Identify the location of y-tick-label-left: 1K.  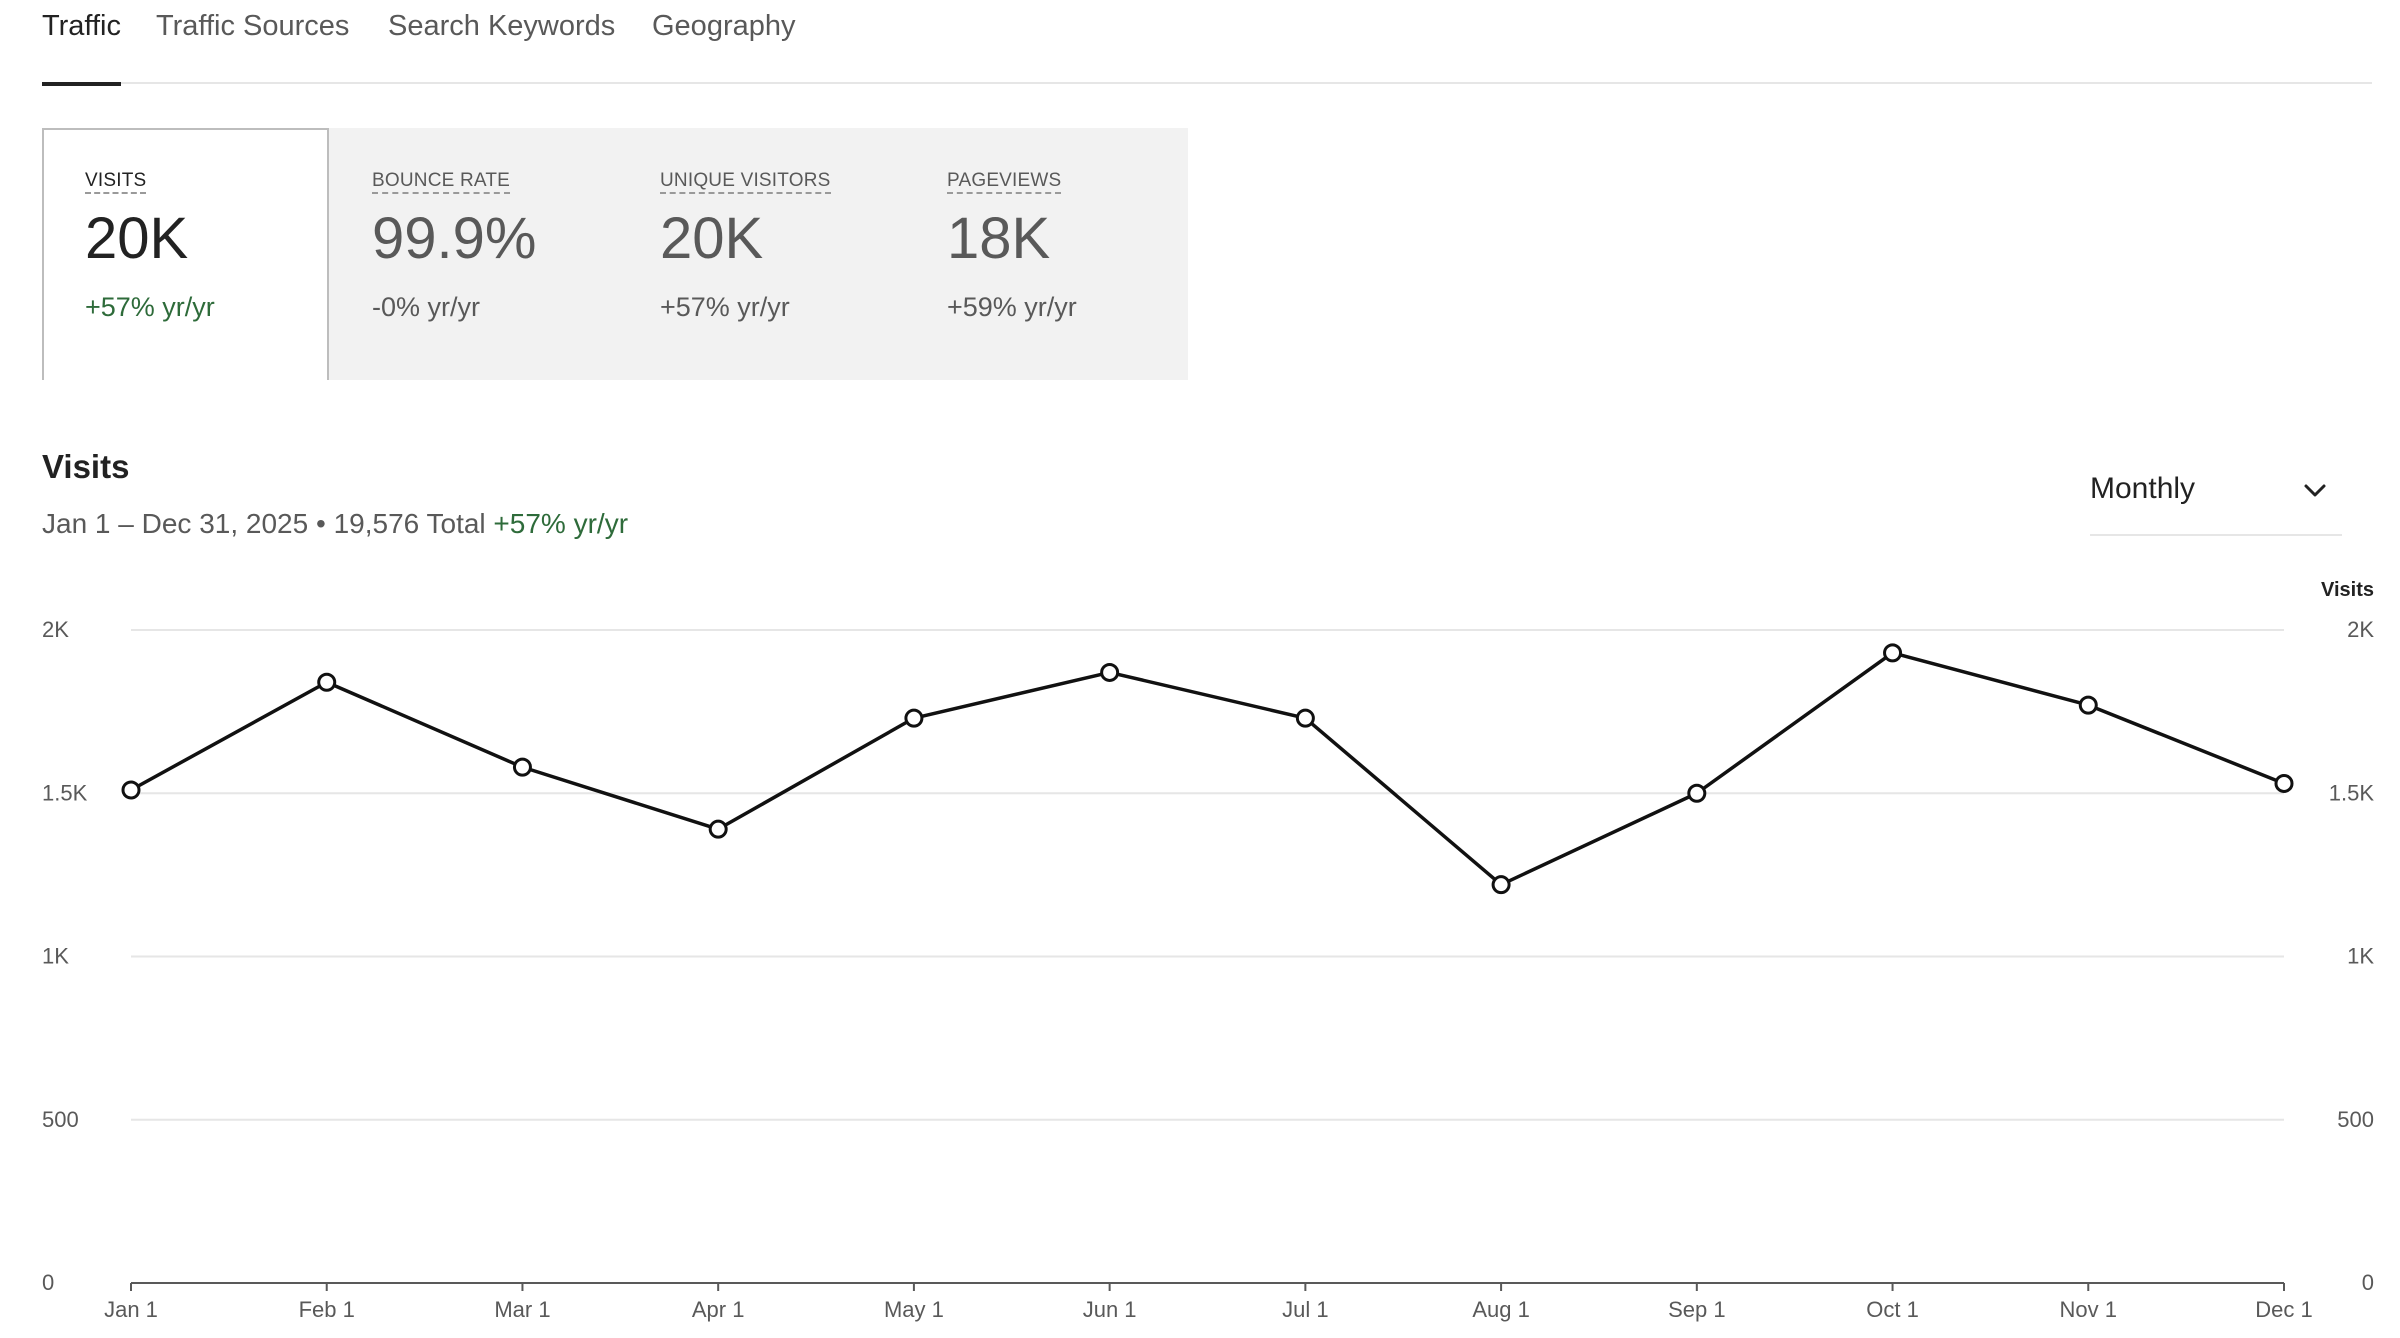
(55, 956).